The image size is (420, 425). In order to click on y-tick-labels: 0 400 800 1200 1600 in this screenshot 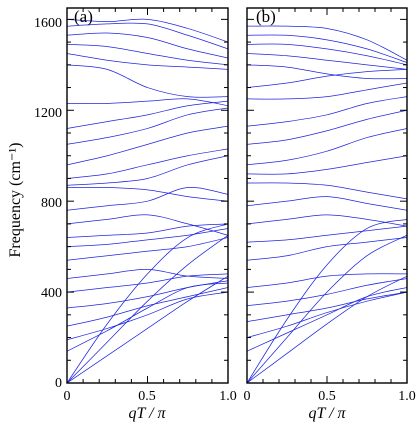, I will do `click(48, 203)`.